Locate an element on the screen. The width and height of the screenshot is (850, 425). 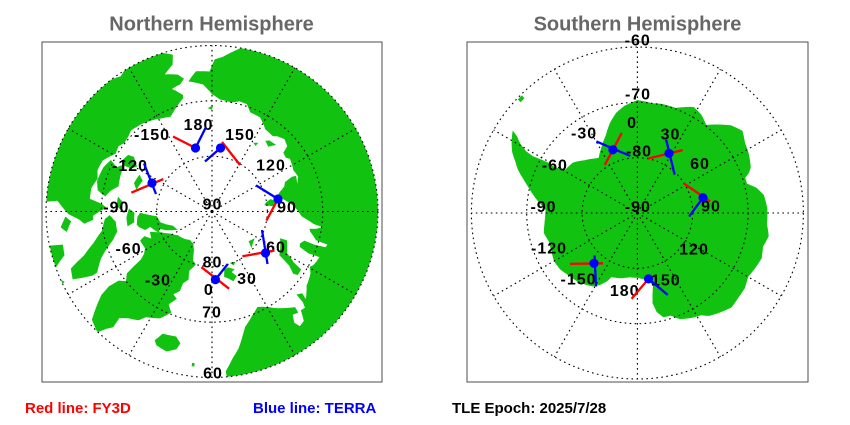
svg-text: Blue line: TERRA is located at coordinates (315, 408).